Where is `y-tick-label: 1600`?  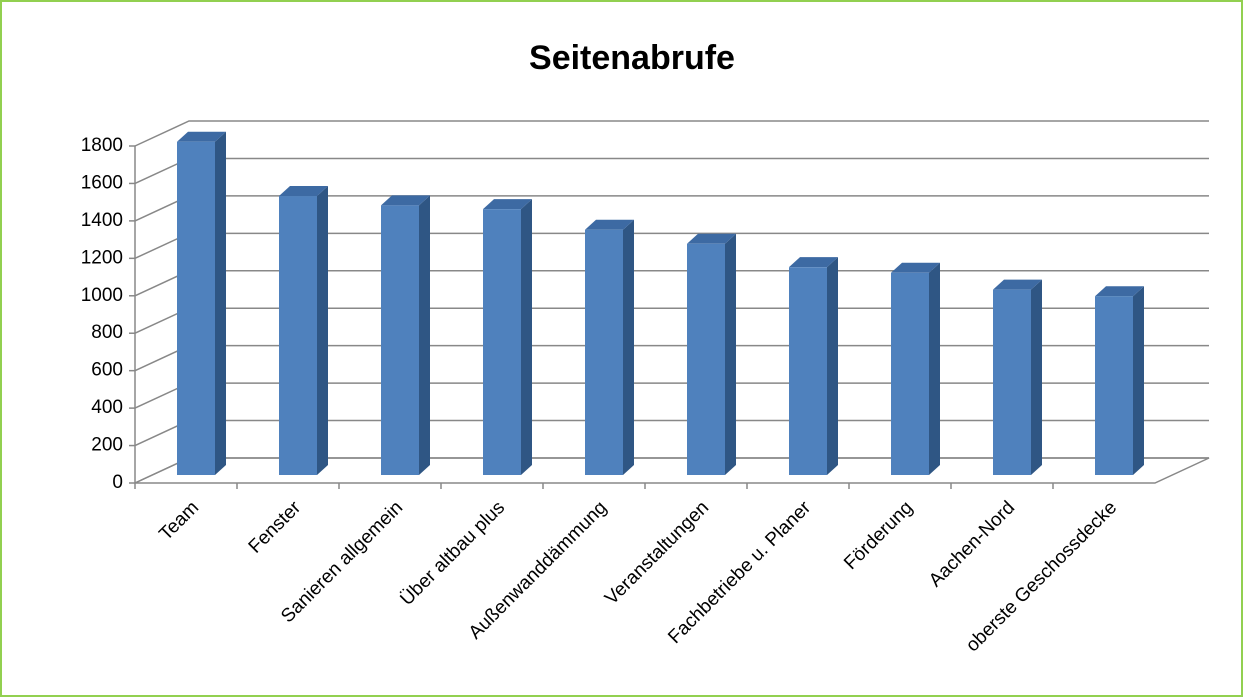
y-tick-label: 1600 is located at coordinates (102, 182).